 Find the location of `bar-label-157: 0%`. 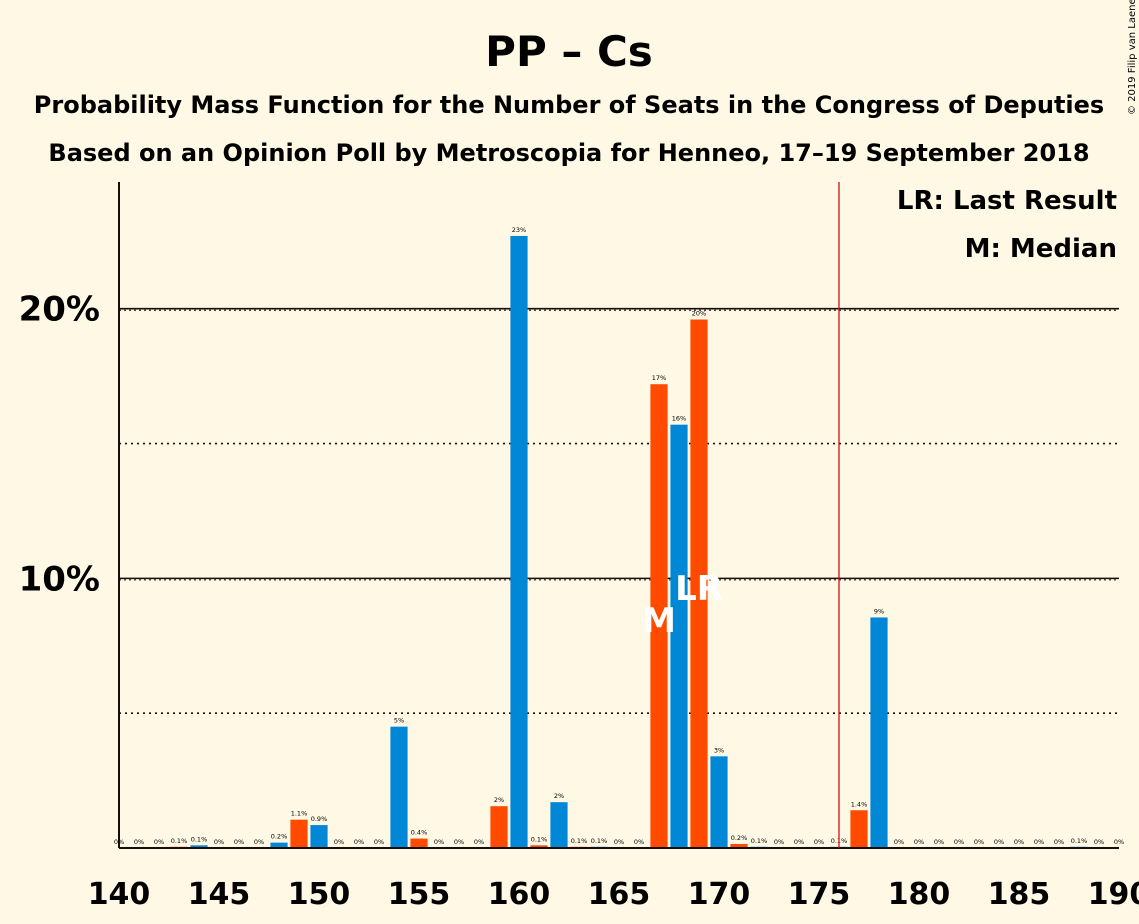

bar-label-157: 0% is located at coordinates (459, 842).